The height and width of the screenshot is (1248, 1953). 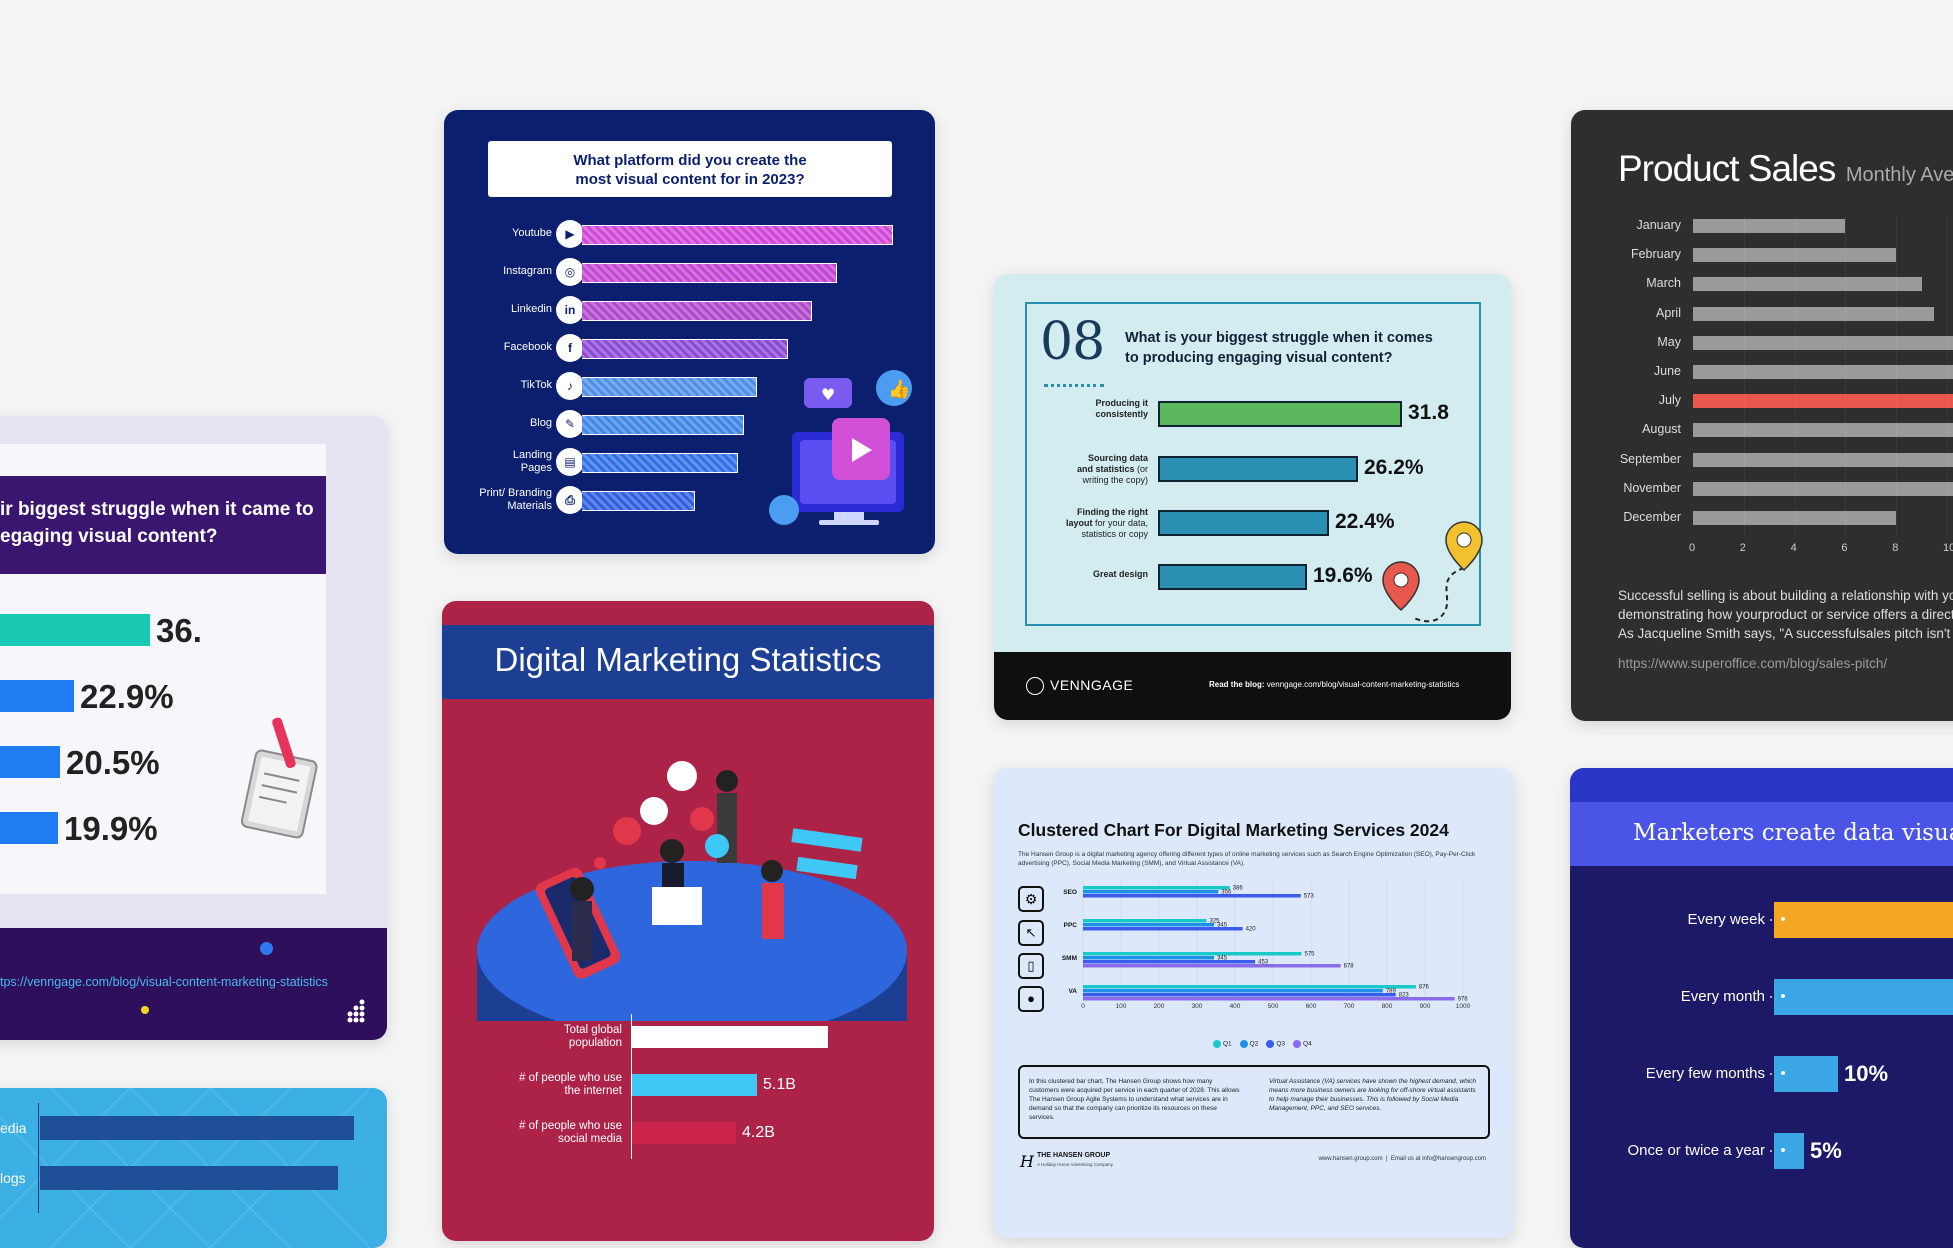 I want to click on cluster-value: 325, so click(x=1215, y=922).